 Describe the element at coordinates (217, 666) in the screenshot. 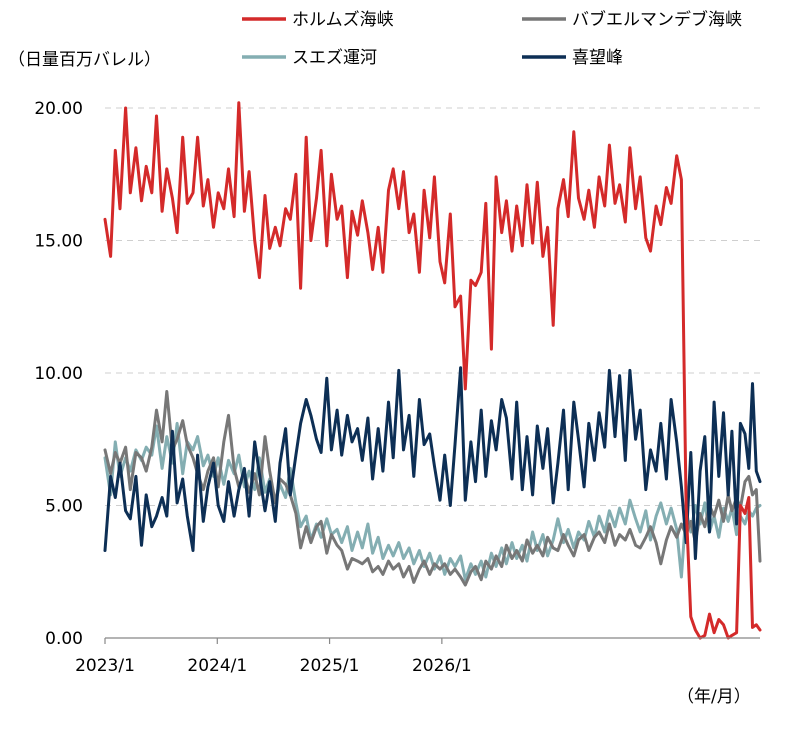

I see `x-tick-label-1: 2024/1` at that location.